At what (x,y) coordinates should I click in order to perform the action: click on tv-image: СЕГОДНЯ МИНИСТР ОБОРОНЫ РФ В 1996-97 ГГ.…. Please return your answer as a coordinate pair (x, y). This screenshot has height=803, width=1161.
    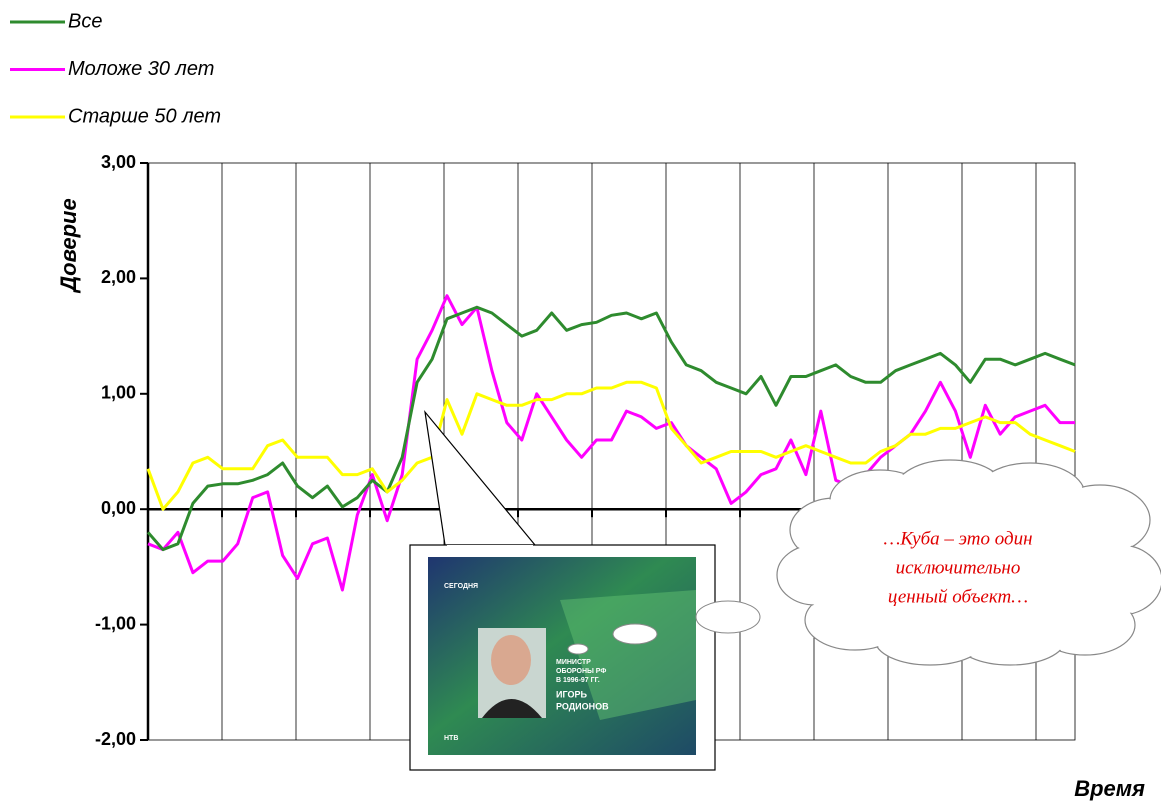
    Looking at the image, I should click on (562, 656).